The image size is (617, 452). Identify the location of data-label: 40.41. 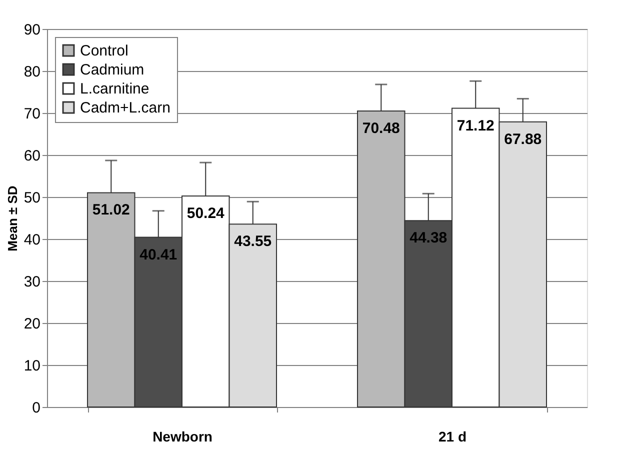
(159, 255).